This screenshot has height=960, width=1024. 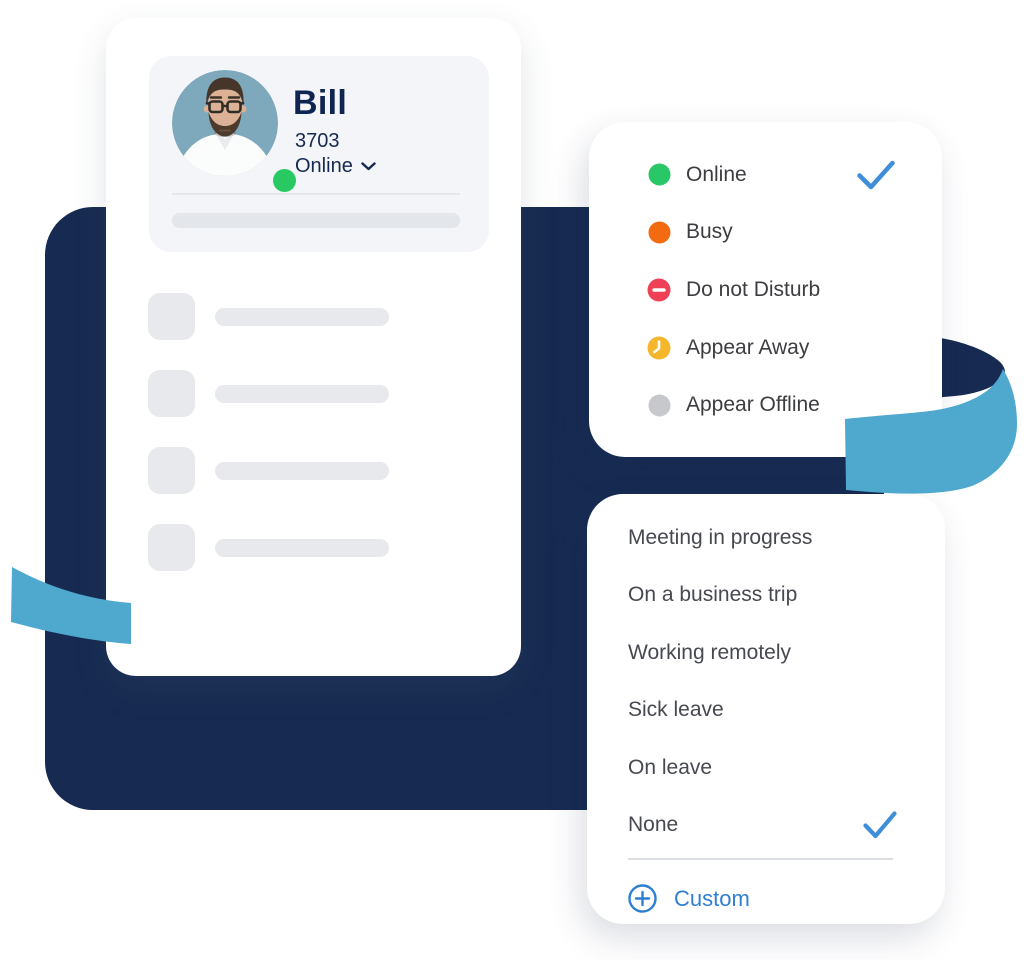 I want to click on status-label: Busy, so click(x=709, y=232).